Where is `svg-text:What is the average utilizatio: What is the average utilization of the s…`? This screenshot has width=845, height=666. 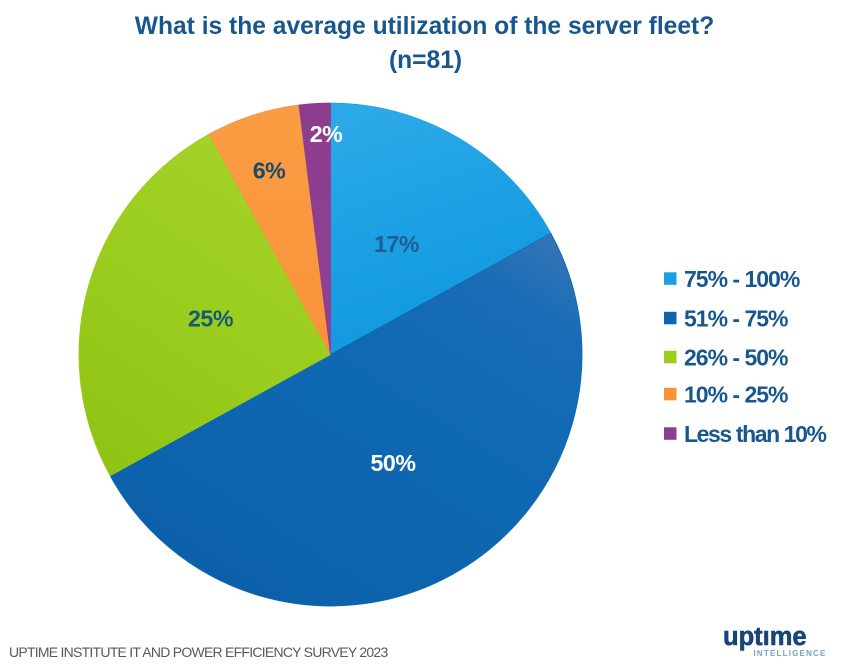 svg-text:What is the average utilizatio: What is the average utilization of the s… is located at coordinates (424, 26).